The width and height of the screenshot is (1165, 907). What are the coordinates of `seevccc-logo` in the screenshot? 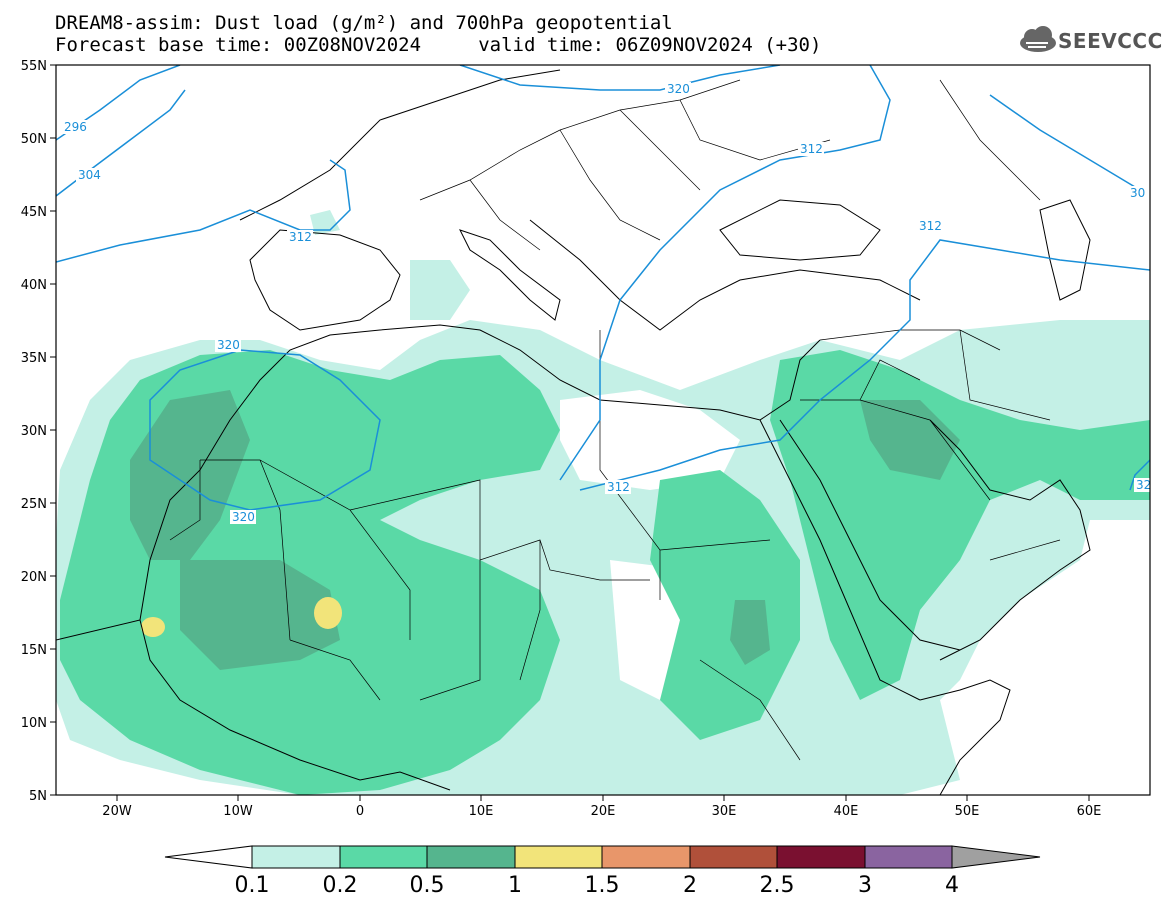 It's located at (1038, 39).